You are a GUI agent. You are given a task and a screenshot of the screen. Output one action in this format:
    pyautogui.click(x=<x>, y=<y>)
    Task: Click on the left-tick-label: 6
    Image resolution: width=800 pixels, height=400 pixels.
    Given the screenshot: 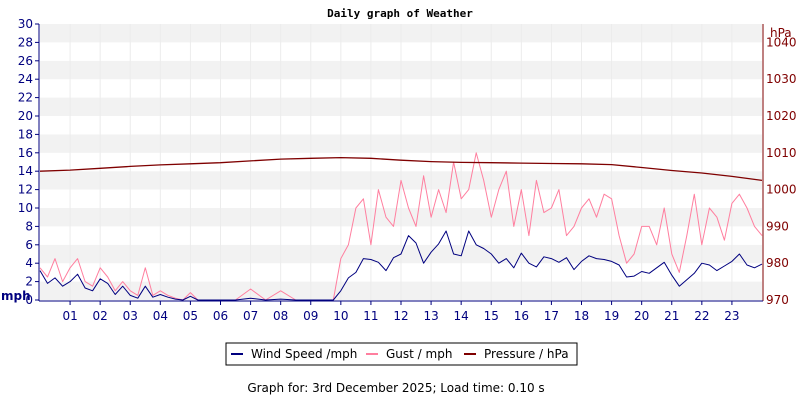 What is the action you would take?
    pyautogui.click(x=29, y=245)
    